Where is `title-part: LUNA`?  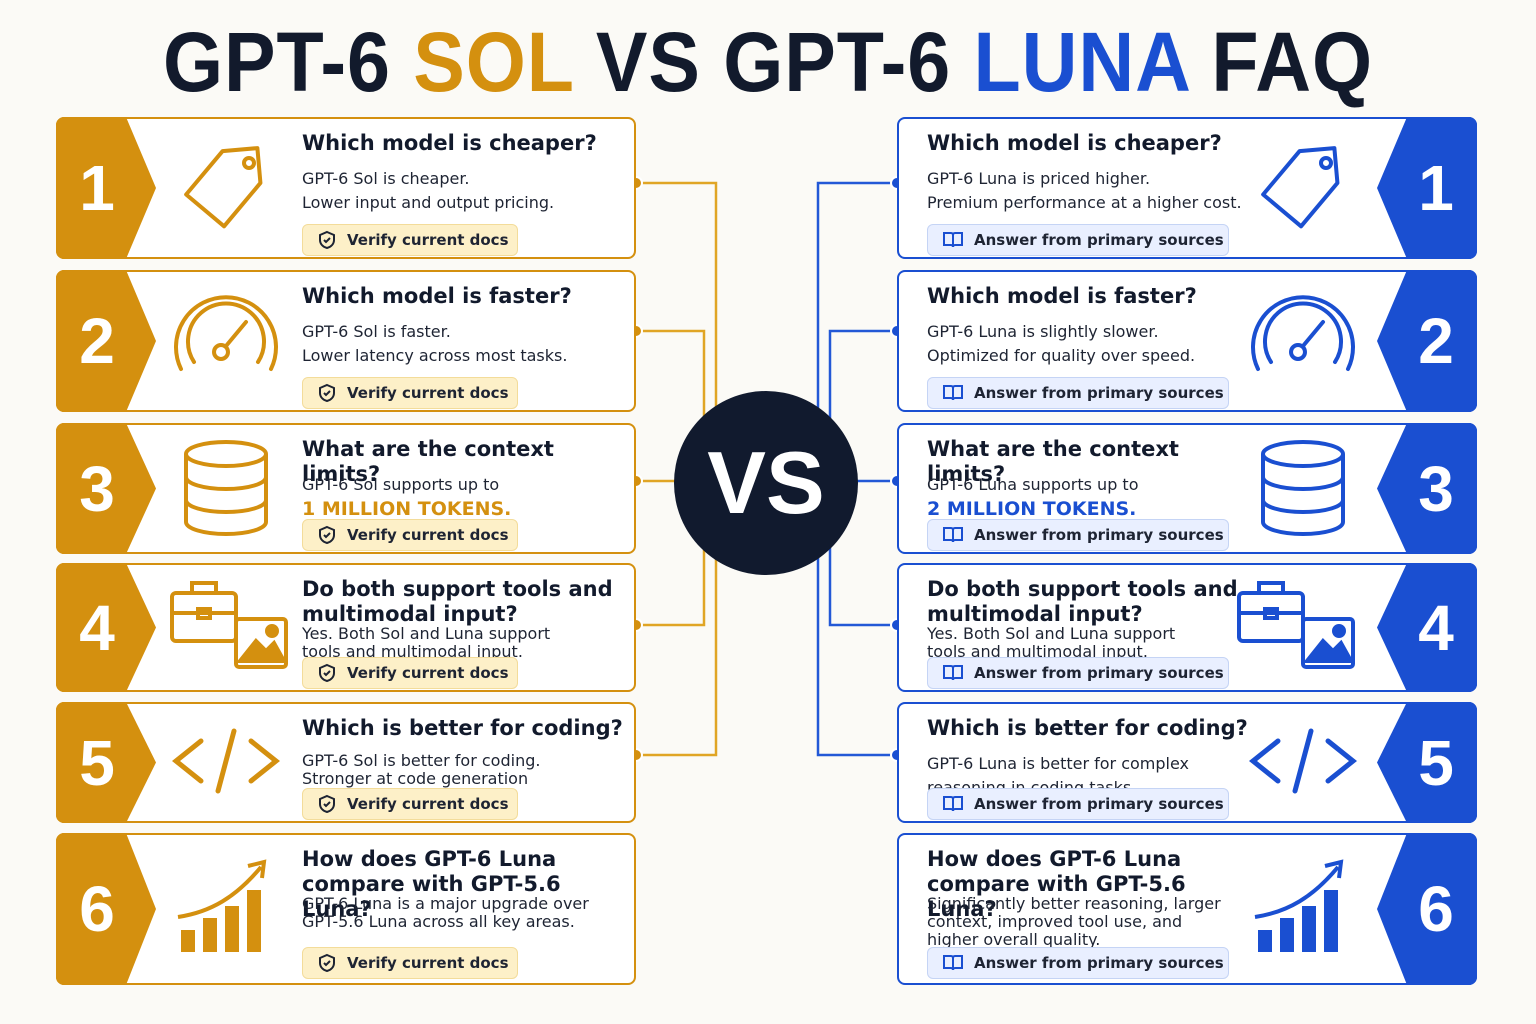 title-part: LUNA is located at coordinates (1081, 62).